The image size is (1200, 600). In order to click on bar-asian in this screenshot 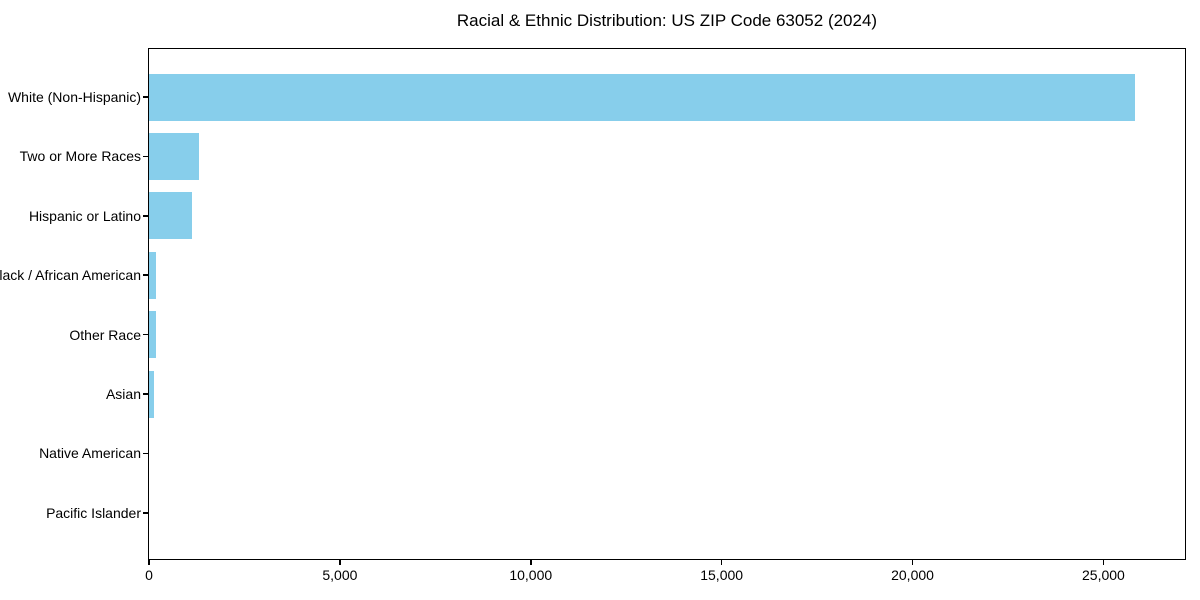, I will do `click(151, 394)`.